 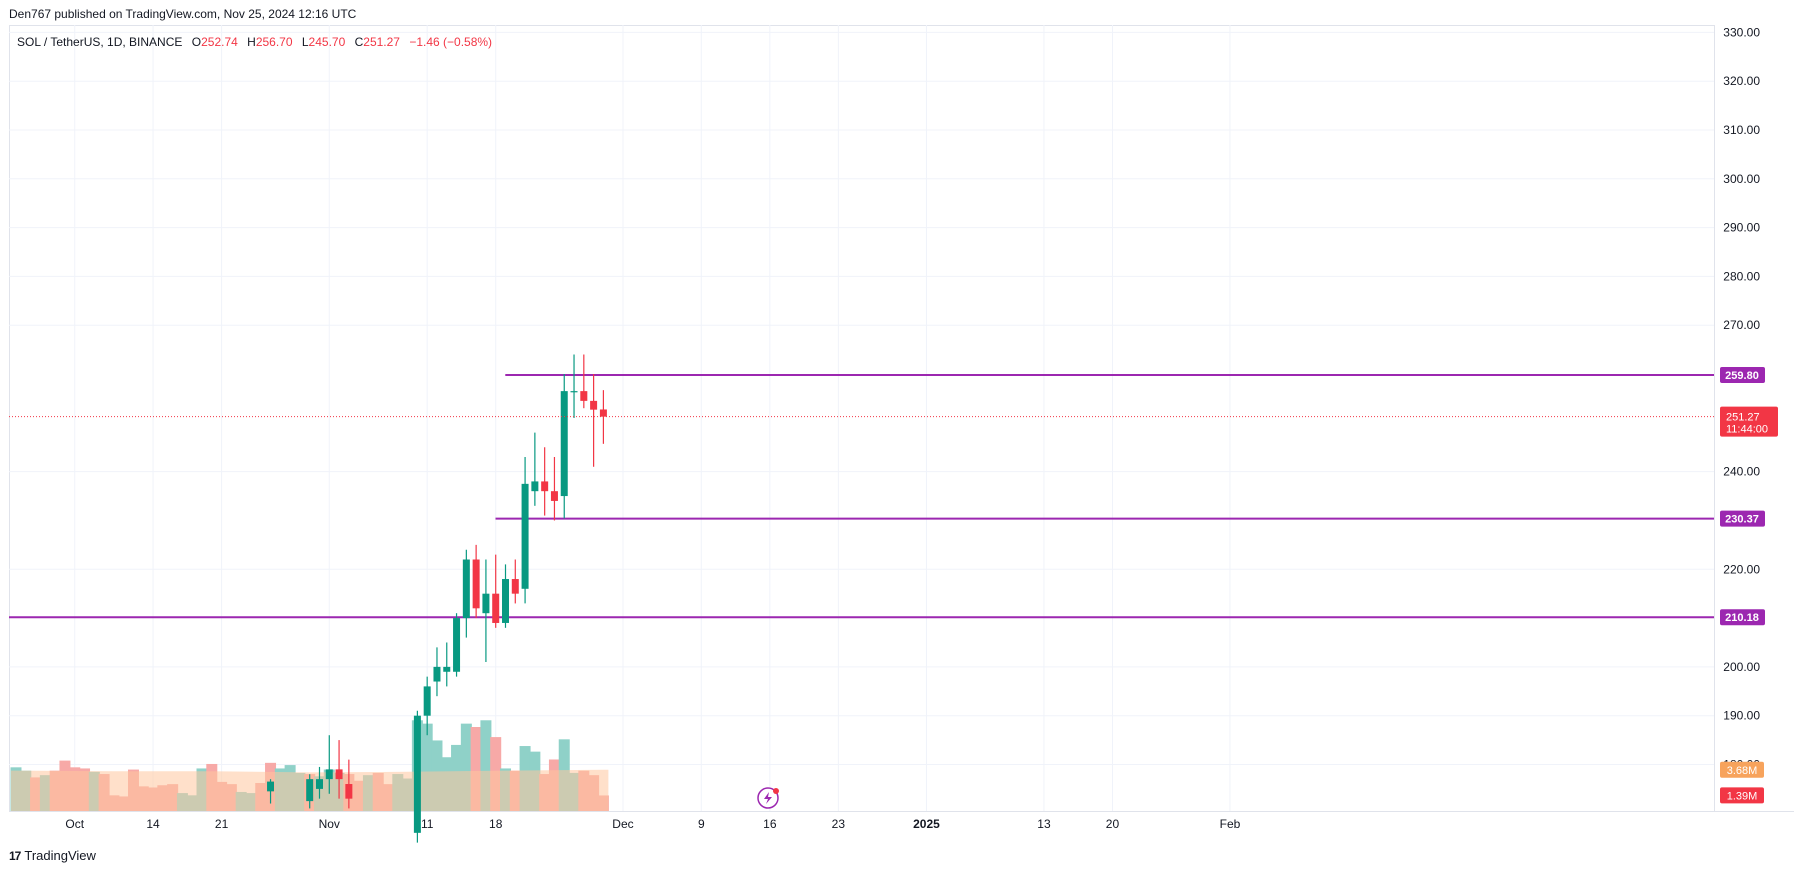 What do you see at coordinates (1741, 472) in the screenshot?
I see `price-tick-label: 240.00` at bounding box center [1741, 472].